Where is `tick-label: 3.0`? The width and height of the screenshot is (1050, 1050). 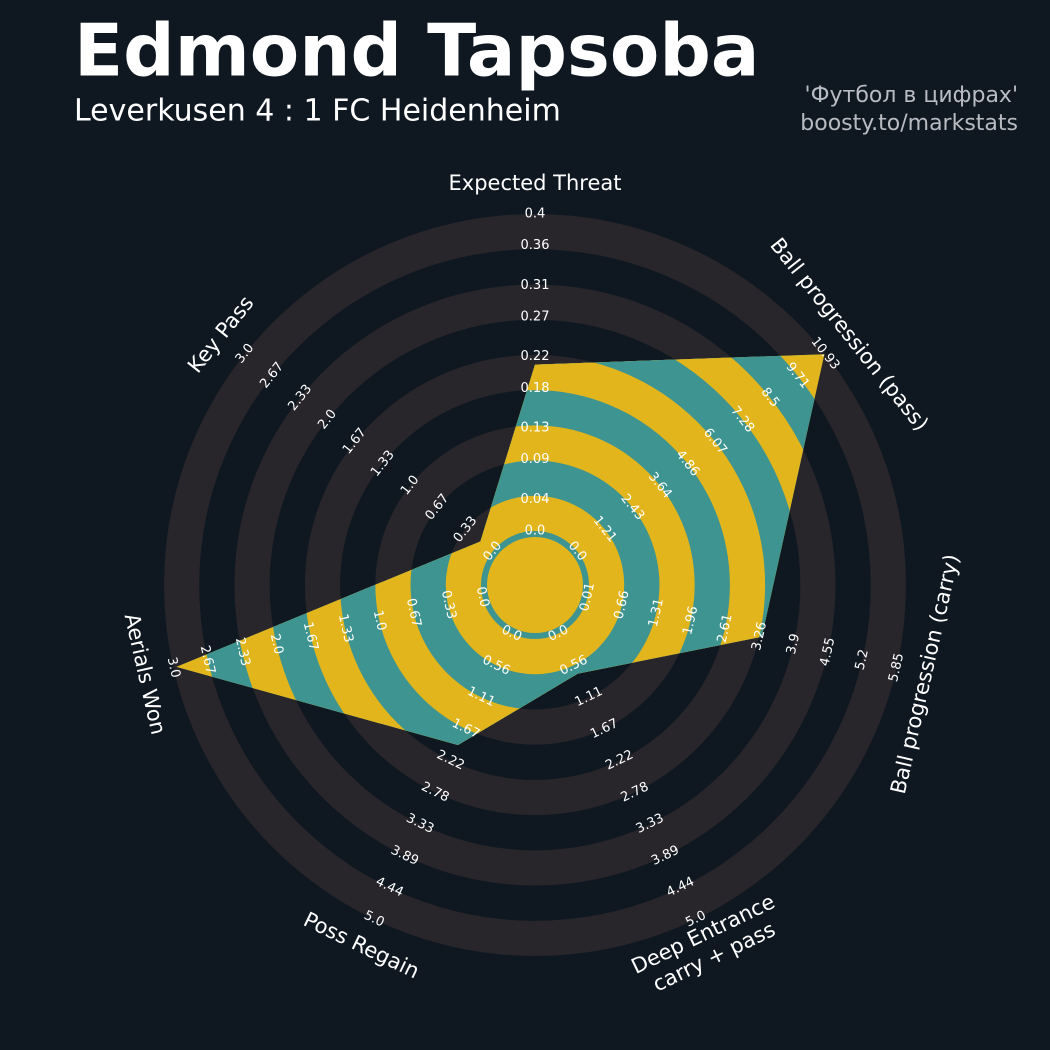 tick-label: 3.0 is located at coordinates (173, 668).